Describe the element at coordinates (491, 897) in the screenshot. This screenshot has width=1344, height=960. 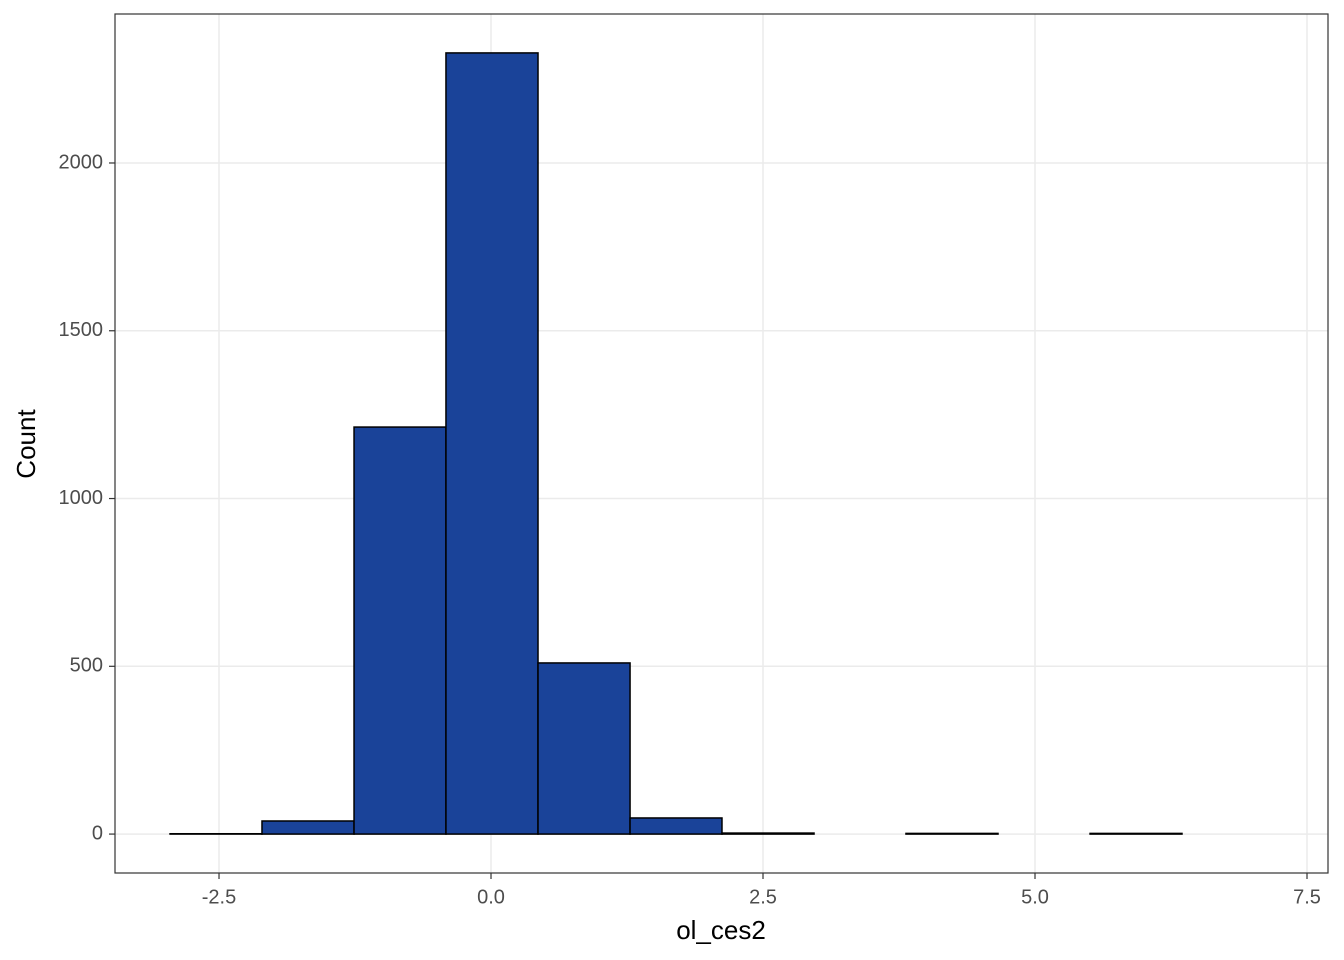
I see `x-tick-label: 0.0` at that location.